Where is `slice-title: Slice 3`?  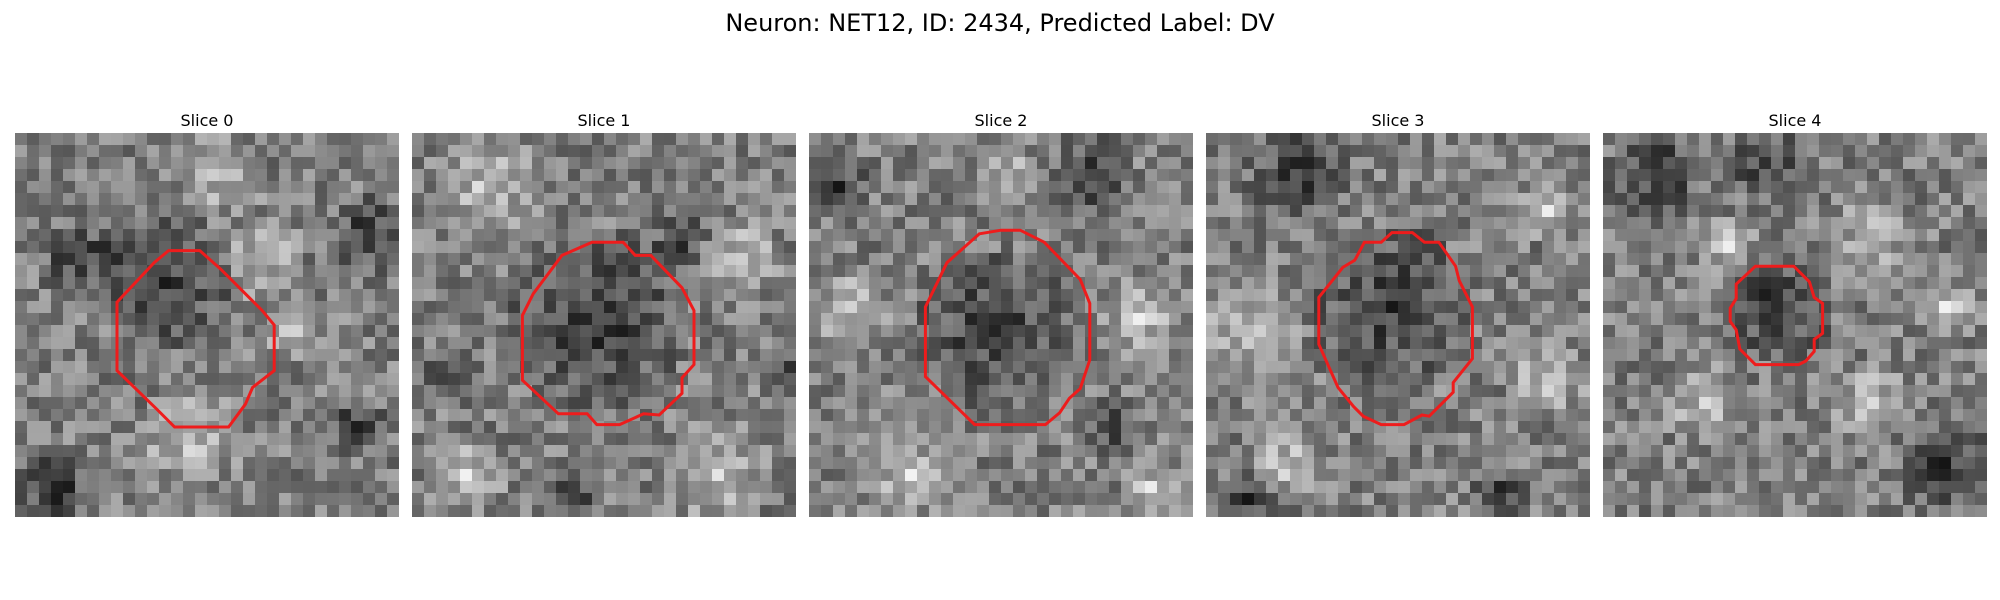 slice-title: Slice 3 is located at coordinates (1398, 120).